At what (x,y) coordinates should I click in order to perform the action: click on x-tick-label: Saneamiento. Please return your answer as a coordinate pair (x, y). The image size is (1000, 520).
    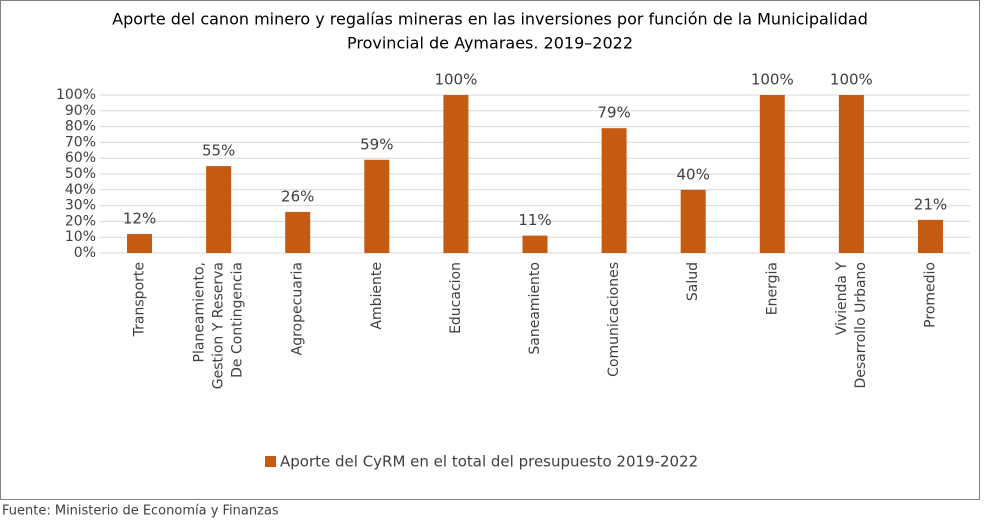
    Looking at the image, I should click on (535, 308).